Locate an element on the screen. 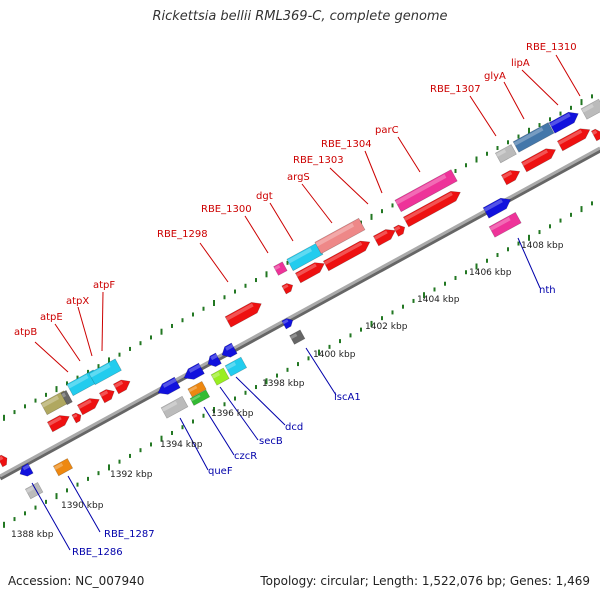  gene-label-dcd: dcd is located at coordinates (294, 427).